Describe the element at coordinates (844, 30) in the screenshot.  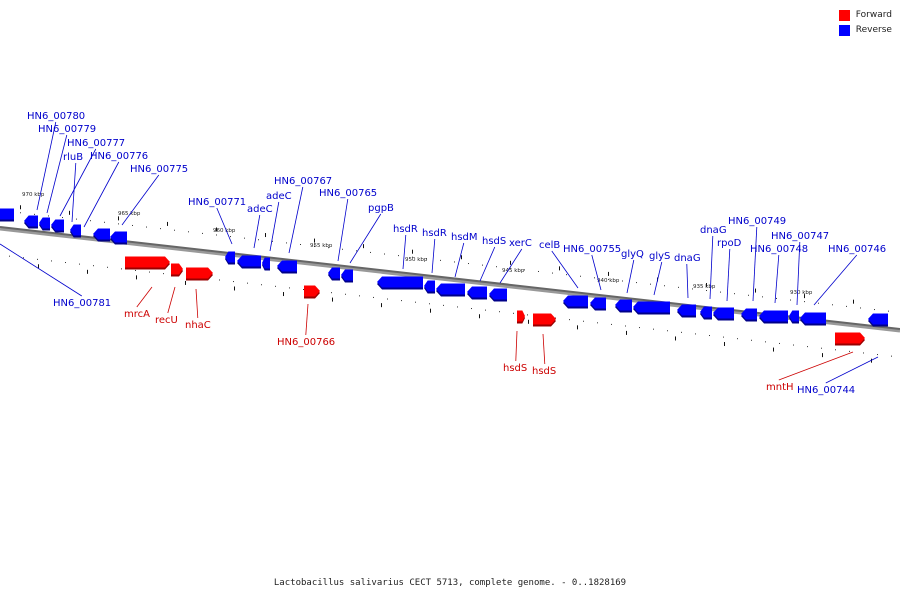
I see `legend-swatch-reverse` at that location.